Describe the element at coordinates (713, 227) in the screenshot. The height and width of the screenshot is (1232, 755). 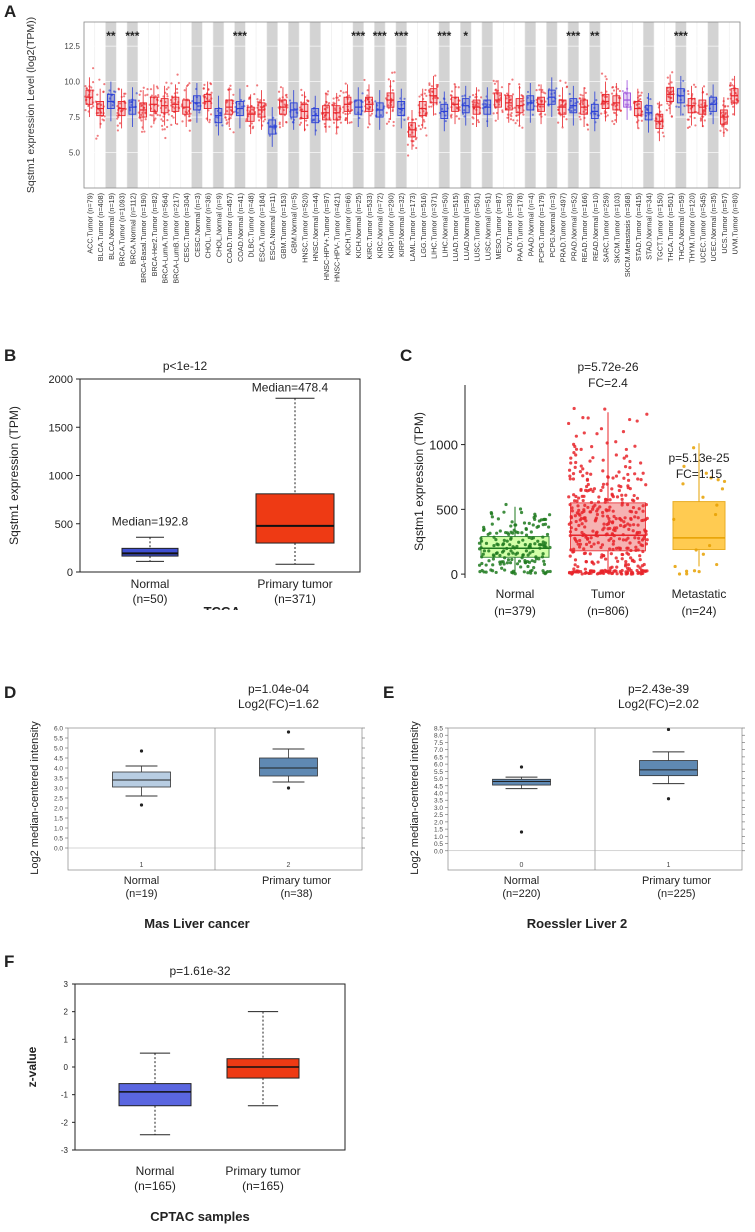
I see `x-tick-label: UCEC.Normal (n=35)` at that location.